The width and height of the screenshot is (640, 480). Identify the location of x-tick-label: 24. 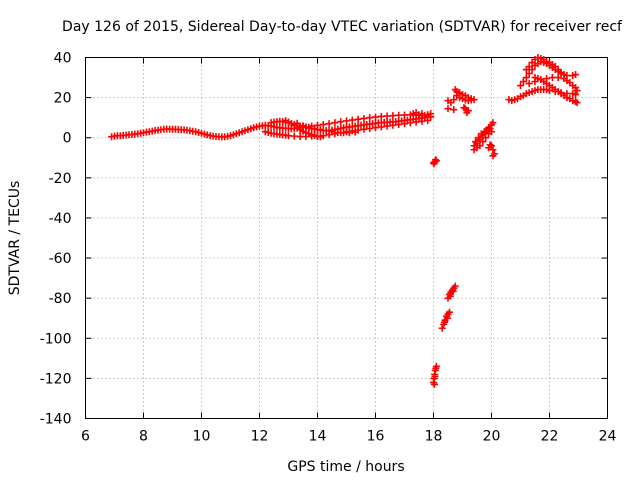
(608, 437).